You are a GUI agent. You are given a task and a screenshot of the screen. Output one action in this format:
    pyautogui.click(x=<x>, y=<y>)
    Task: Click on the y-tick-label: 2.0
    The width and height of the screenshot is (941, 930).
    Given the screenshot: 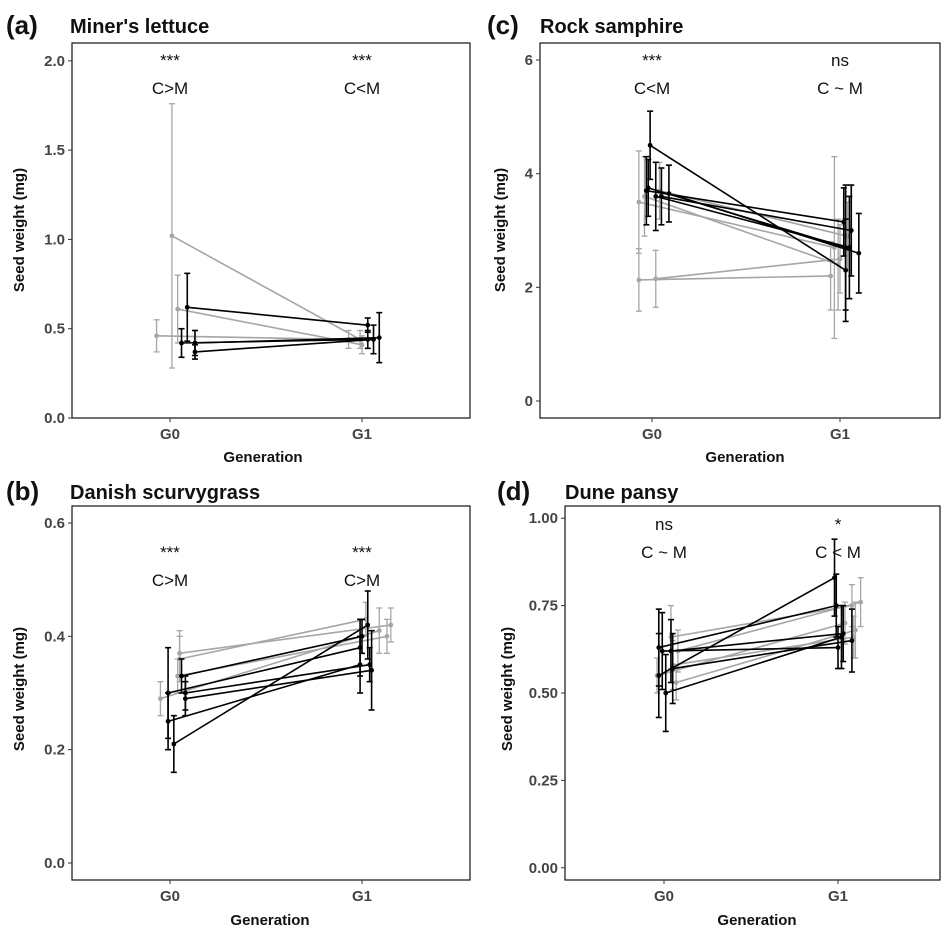 What is the action you would take?
    pyautogui.click(x=54, y=61)
    